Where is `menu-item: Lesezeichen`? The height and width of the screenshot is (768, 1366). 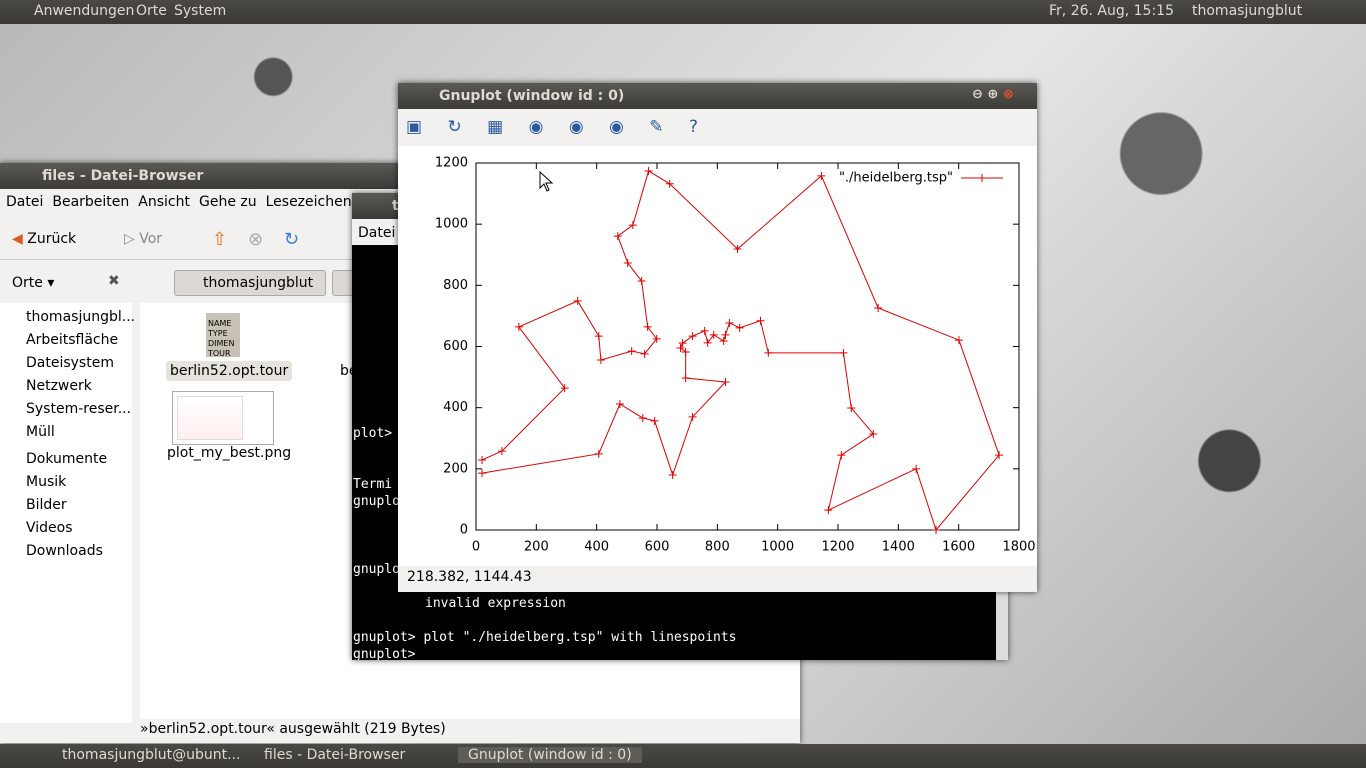 menu-item: Lesezeichen is located at coordinates (308, 202).